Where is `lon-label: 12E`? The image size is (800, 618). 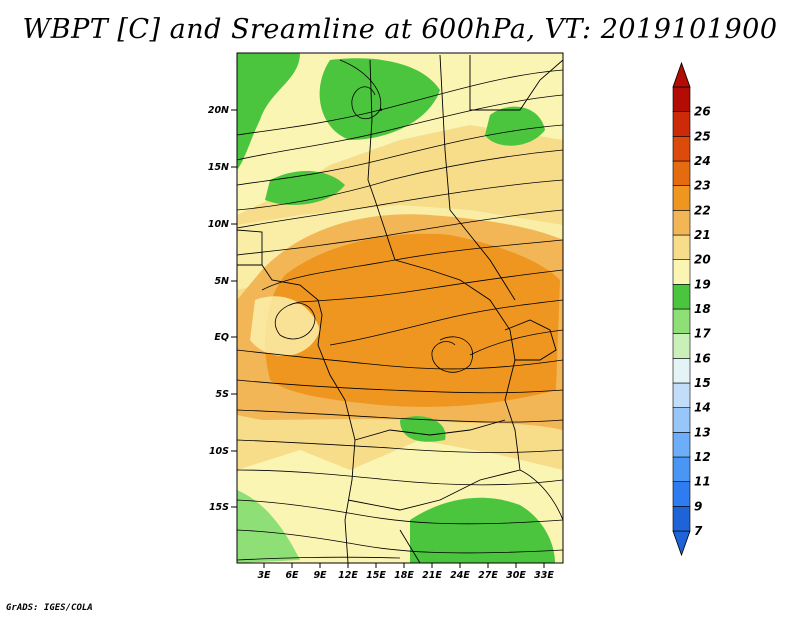 lon-label: 12E is located at coordinates (348, 575).